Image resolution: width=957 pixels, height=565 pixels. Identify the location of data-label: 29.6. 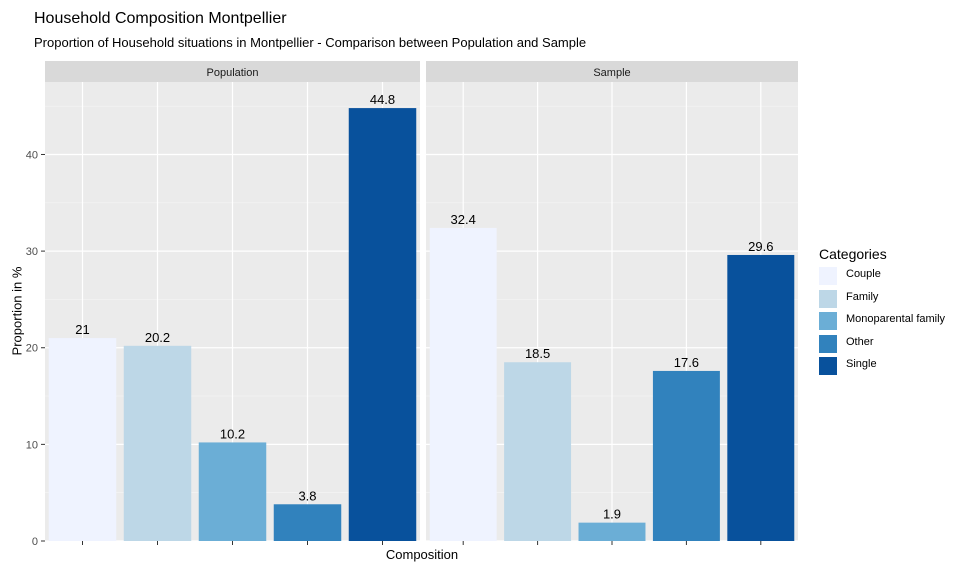
(760, 246).